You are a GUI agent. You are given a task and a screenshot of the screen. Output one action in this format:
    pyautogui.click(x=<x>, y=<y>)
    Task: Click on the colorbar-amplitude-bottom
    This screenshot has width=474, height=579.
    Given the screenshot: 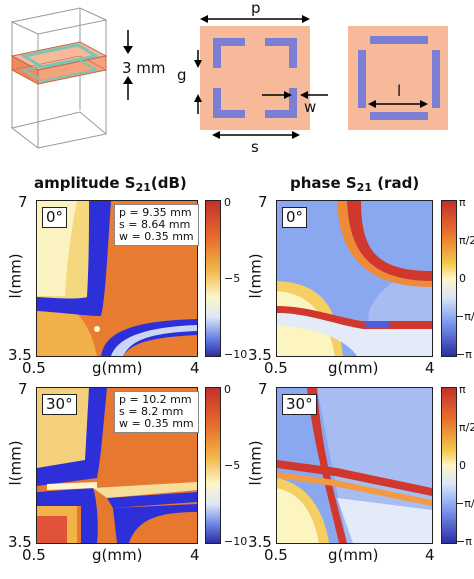 What is the action you would take?
    pyautogui.click(x=213, y=465)
    